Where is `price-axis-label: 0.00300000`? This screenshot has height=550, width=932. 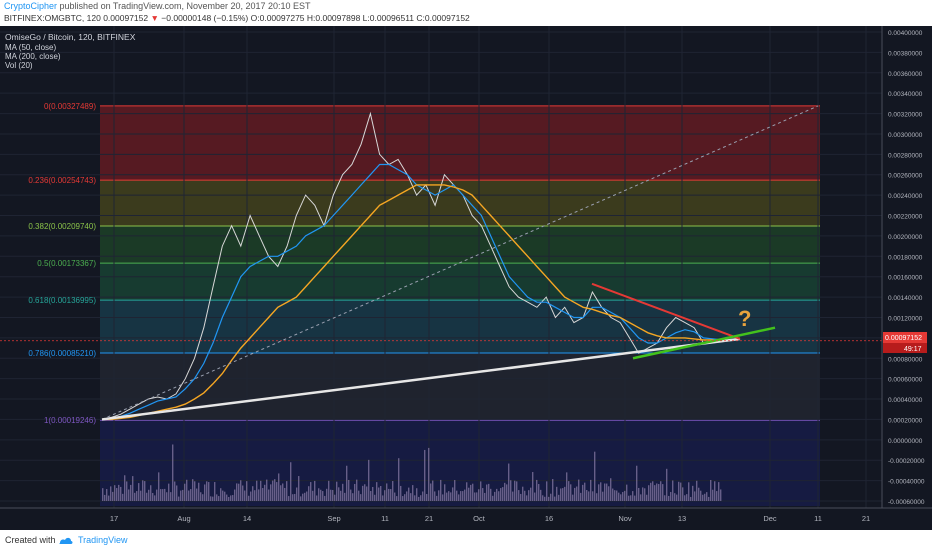 price-axis-label: 0.00300000 is located at coordinates (905, 135).